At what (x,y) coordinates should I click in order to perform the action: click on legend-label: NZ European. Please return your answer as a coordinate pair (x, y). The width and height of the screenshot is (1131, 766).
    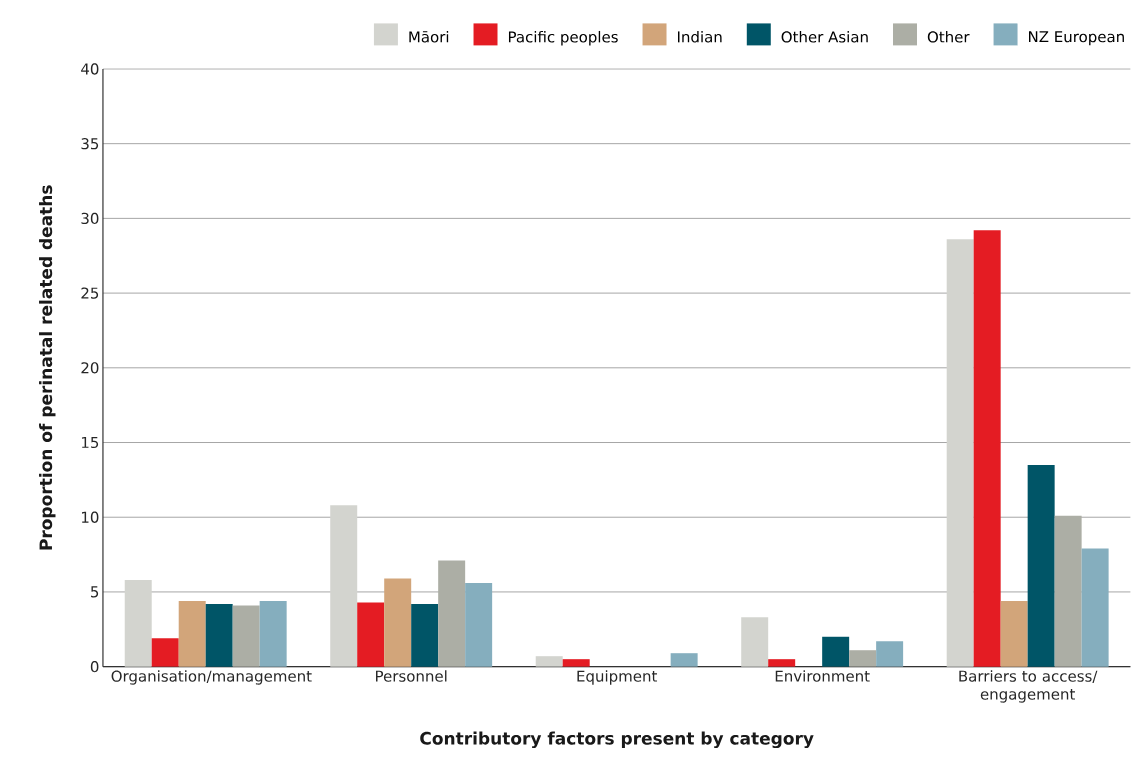
    Looking at the image, I should click on (1076, 38).